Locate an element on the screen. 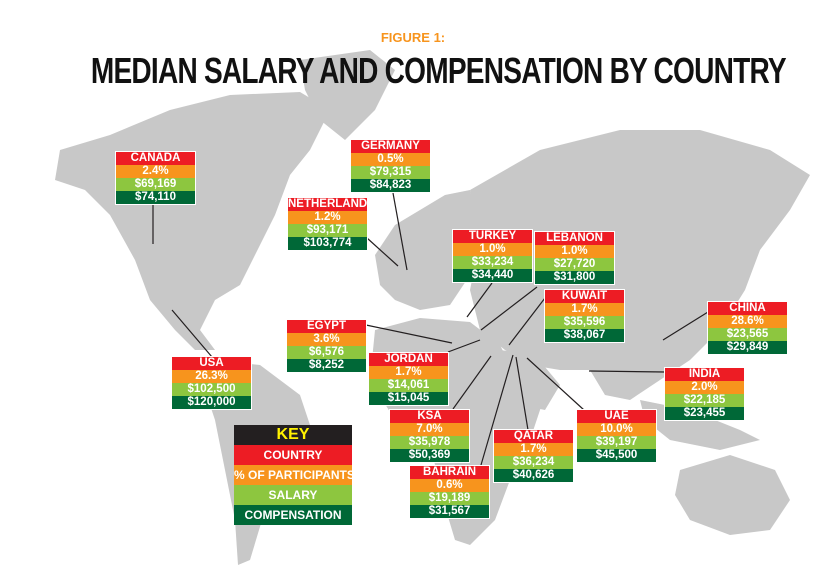 This screenshot has height=587, width=826. country-name: UAE is located at coordinates (616, 416).